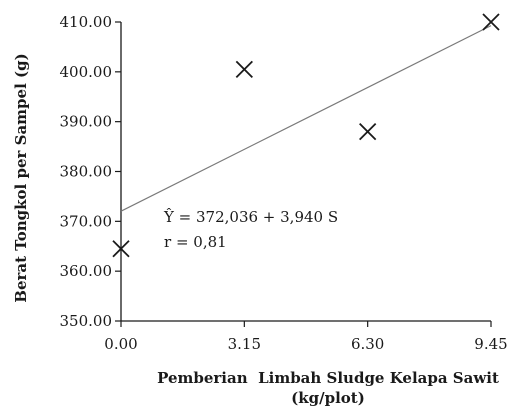 The width and height of the screenshot is (519, 409). What do you see at coordinates (367, 344) in the screenshot?
I see `x-tick-label: 6.30` at bounding box center [367, 344].